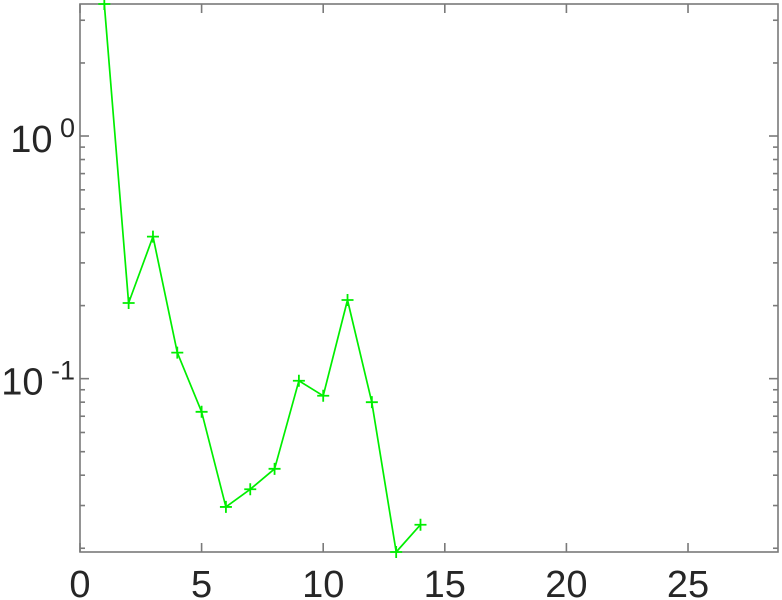 This screenshot has width=782, height=600. Describe the element at coordinates (445, 582) in the screenshot. I see `x-tick-label: 15` at that location.